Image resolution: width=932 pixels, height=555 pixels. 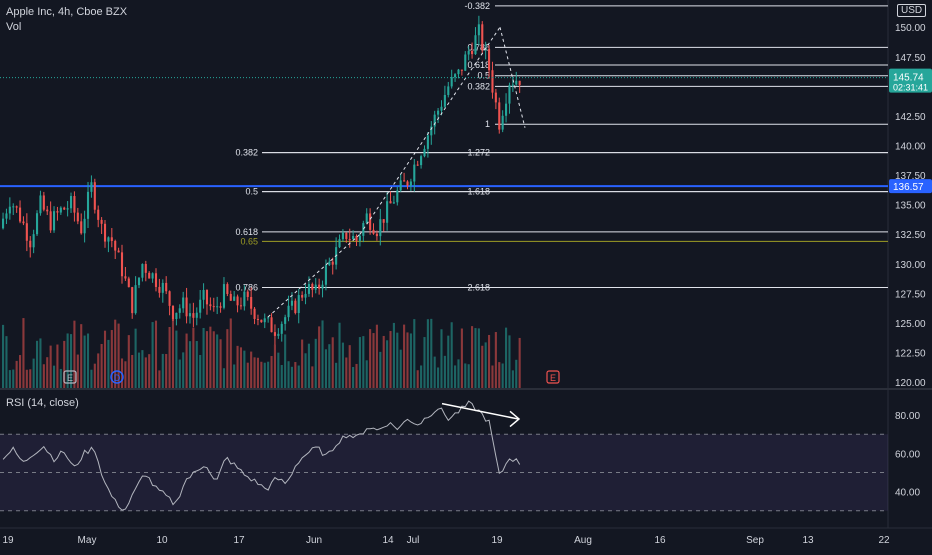 What do you see at coordinates (910, 206) in the screenshot?
I see `price-tick-label: 135.00` at bounding box center [910, 206].